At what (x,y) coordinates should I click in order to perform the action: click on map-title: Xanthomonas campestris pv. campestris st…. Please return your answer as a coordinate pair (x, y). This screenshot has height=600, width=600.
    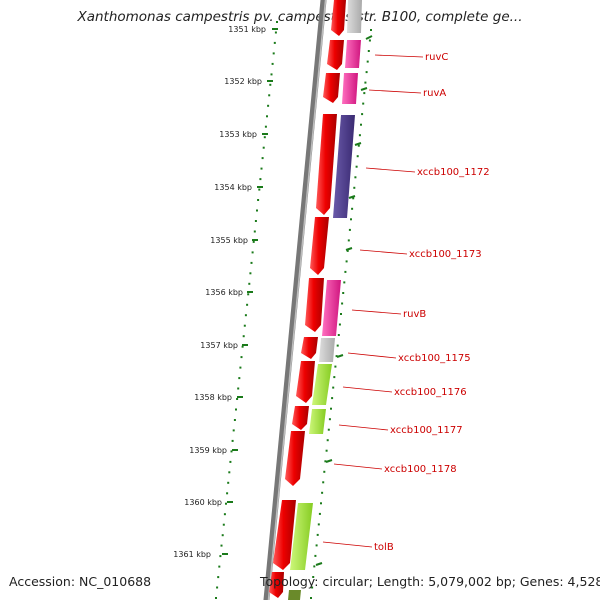
    Looking at the image, I should click on (300, 17).